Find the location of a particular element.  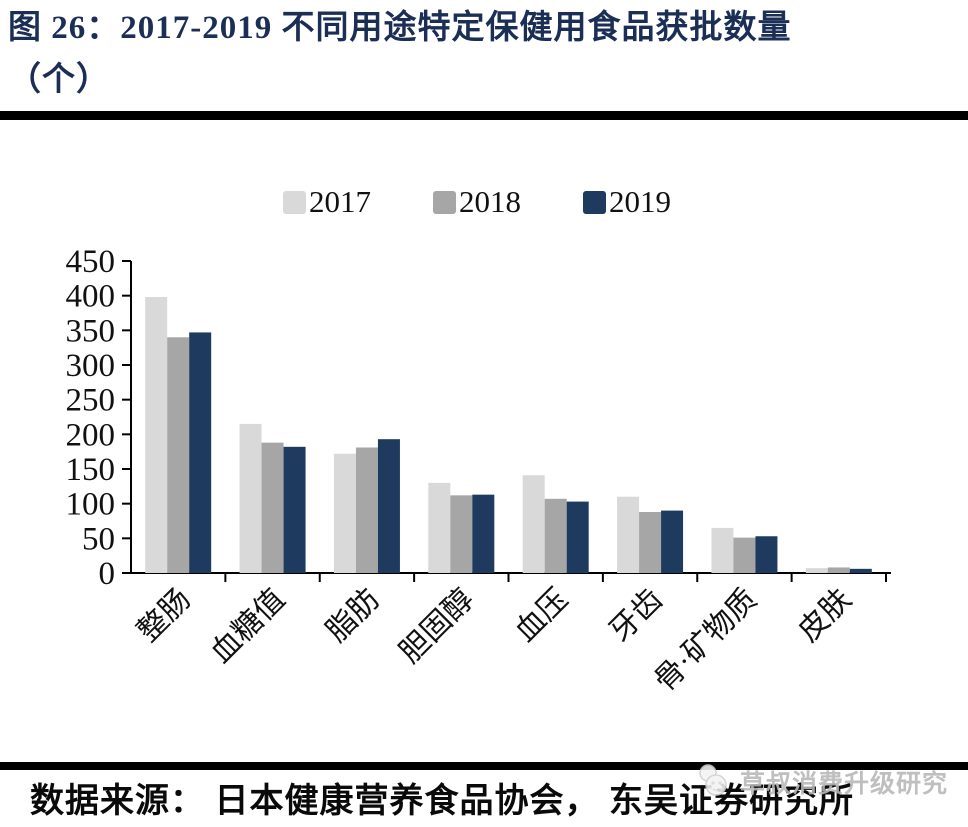

x-category-label-整肠: 整肠 is located at coordinates (164, 616).